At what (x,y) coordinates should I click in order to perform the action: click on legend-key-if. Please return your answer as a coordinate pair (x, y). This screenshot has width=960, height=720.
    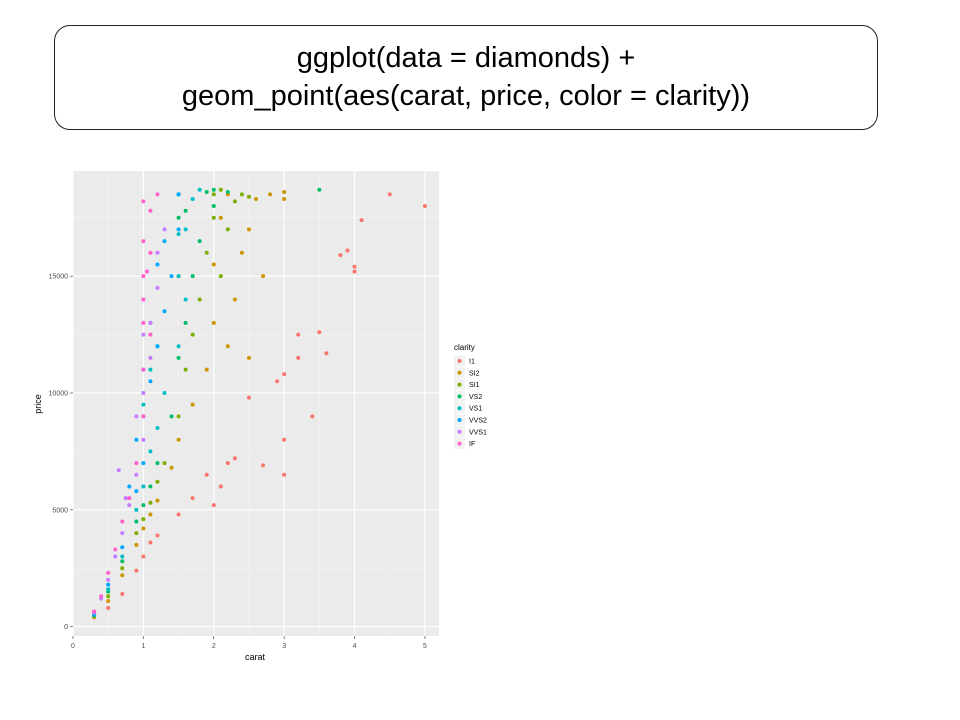
    Looking at the image, I should click on (459, 443).